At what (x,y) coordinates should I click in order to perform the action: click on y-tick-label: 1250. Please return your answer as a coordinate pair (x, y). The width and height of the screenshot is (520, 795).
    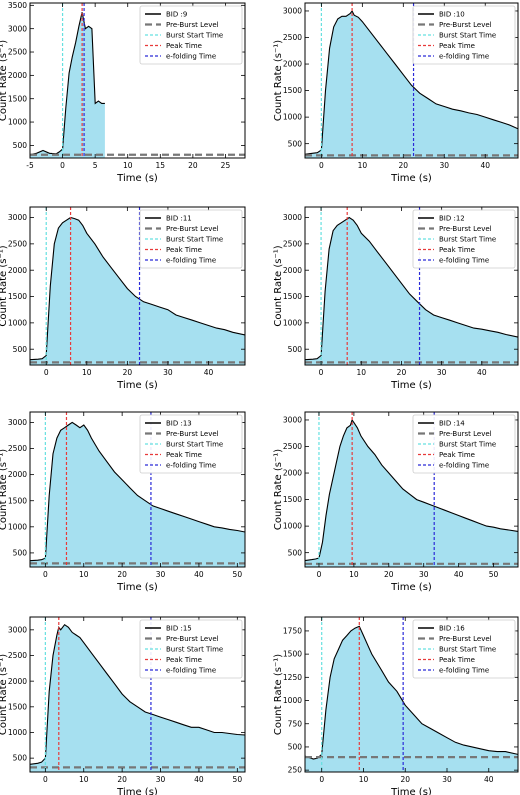
    Looking at the image, I should click on (292, 677).